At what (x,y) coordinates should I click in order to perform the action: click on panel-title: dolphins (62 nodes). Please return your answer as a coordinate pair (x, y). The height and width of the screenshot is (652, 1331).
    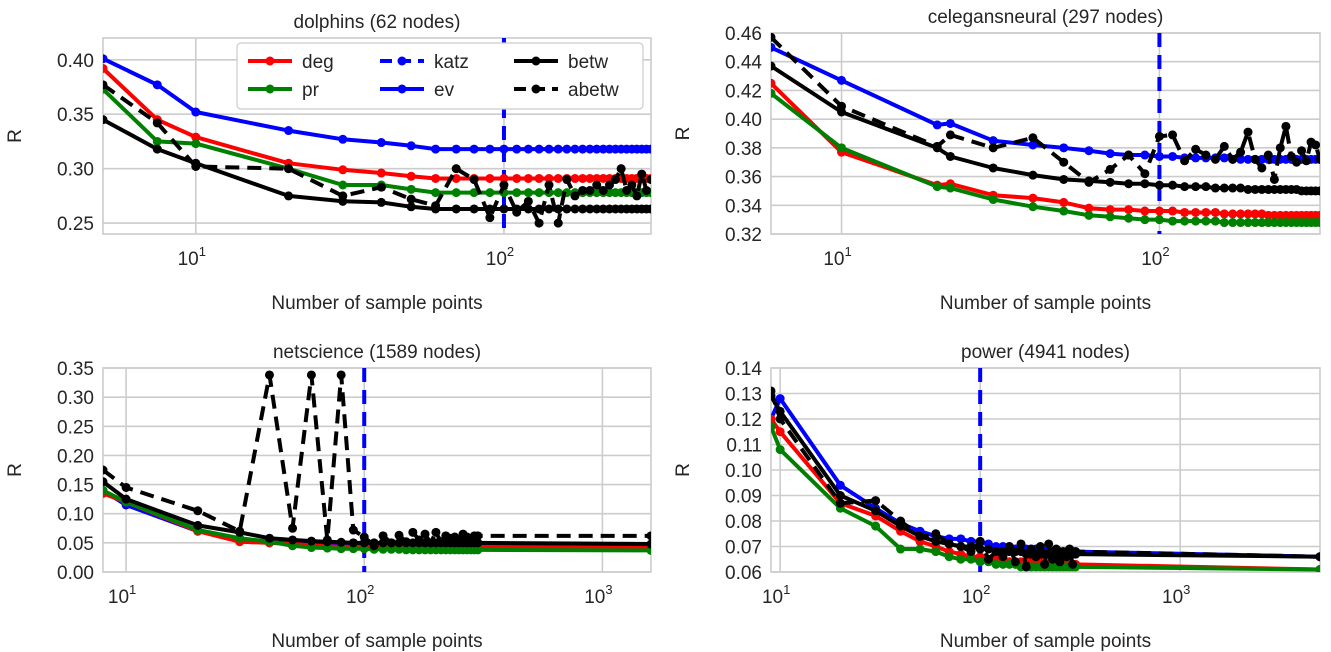
    Looking at the image, I should click on (377, 22).